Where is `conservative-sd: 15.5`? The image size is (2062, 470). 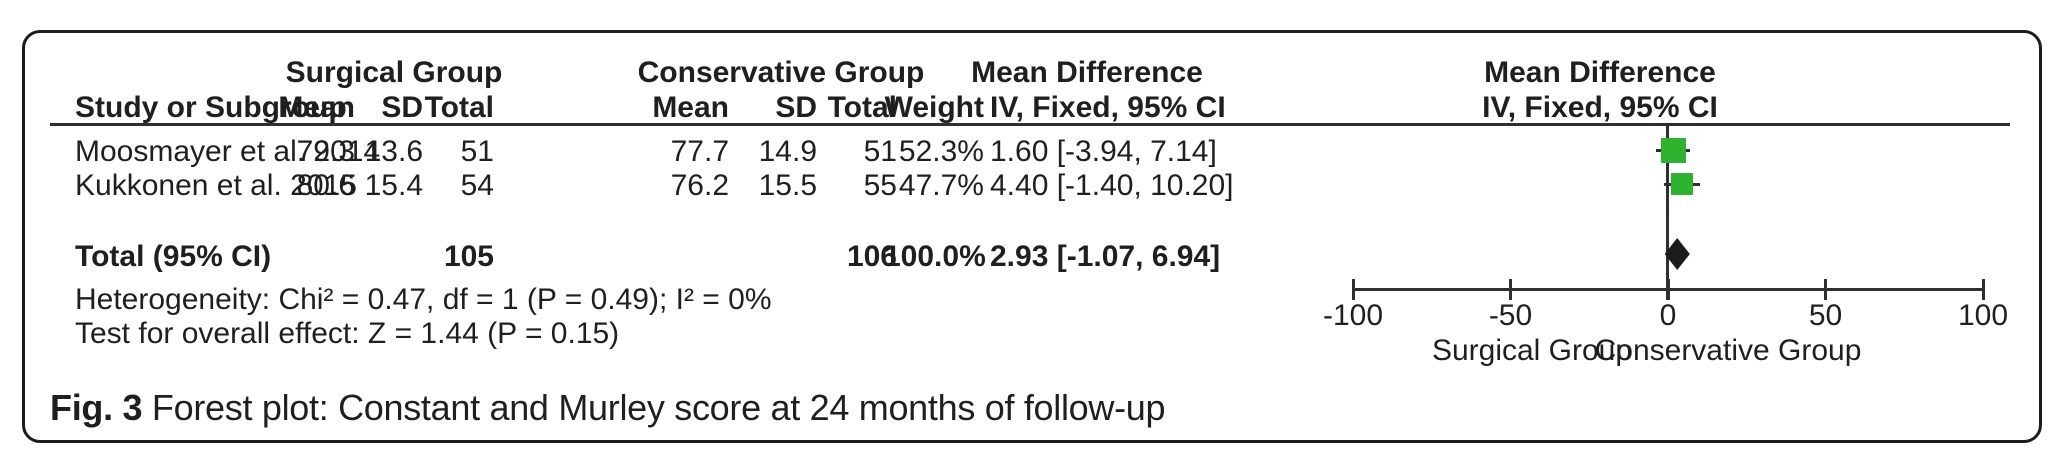 conservative-sd: 15.5 is located at coordinates (787, 185).